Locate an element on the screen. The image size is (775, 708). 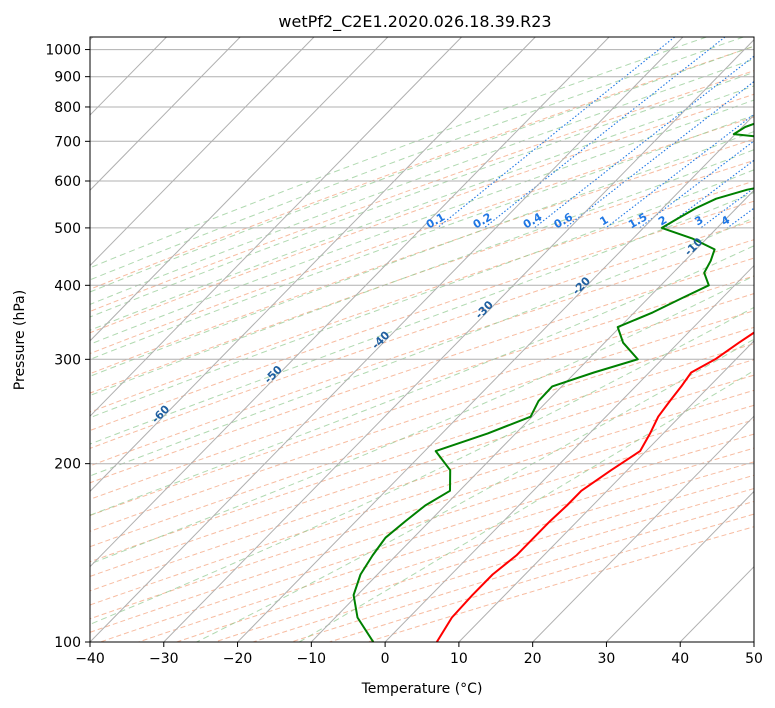
y-tick-label: 700 is located at coordinates (67, 142).